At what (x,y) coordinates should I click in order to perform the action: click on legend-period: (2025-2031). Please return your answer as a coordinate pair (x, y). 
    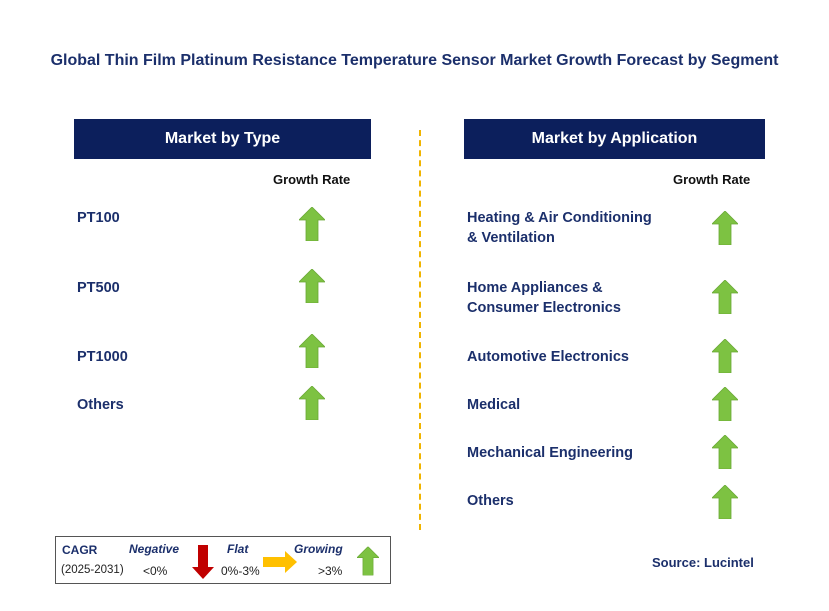
    Looking at the image, I should click on (92, 570).